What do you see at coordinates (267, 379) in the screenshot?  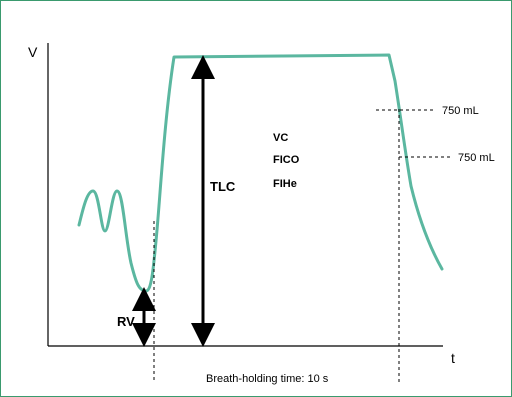 I see `breath-hold-caption: Breath-holding time: 10 s` at bounding box center [267, 379].